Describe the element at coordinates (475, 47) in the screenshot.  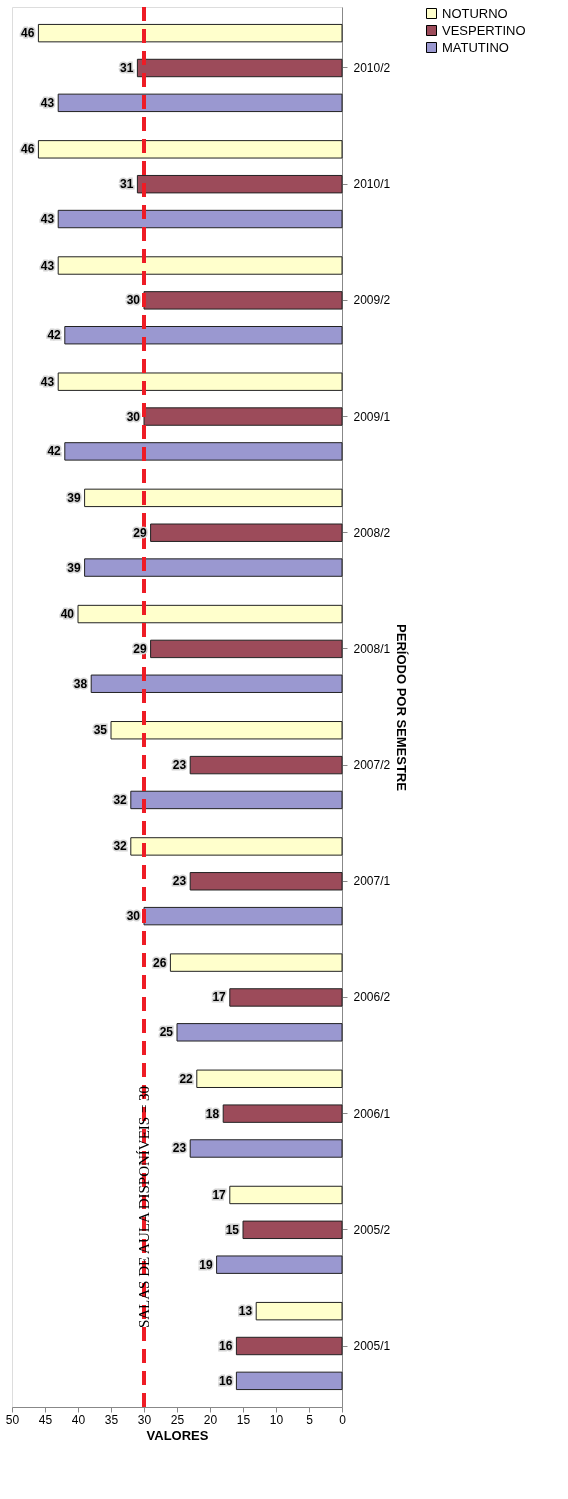
I see `legend-label: MATUTINO` at that location.